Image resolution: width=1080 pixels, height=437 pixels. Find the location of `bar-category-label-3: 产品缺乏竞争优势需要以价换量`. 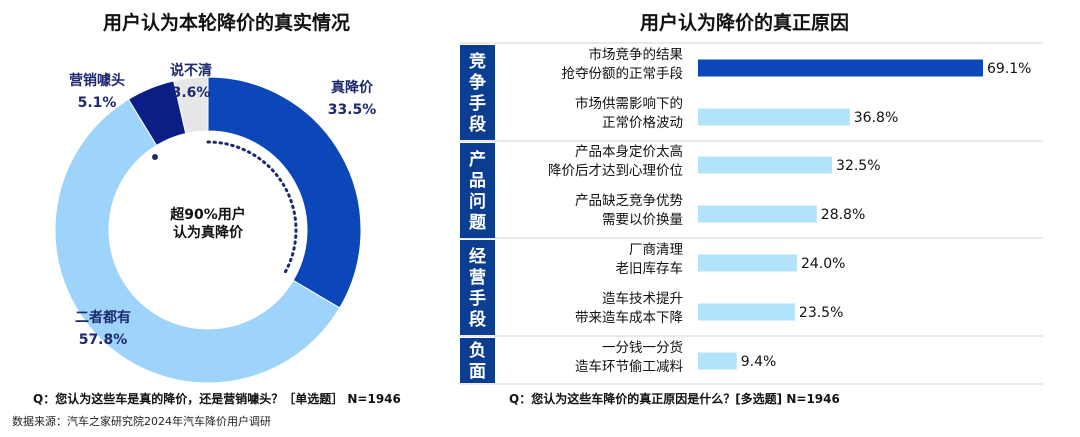

bar-category-label-3: 产品缺乏竞争优势需要以价换量 is located at coordinates (629, 210).